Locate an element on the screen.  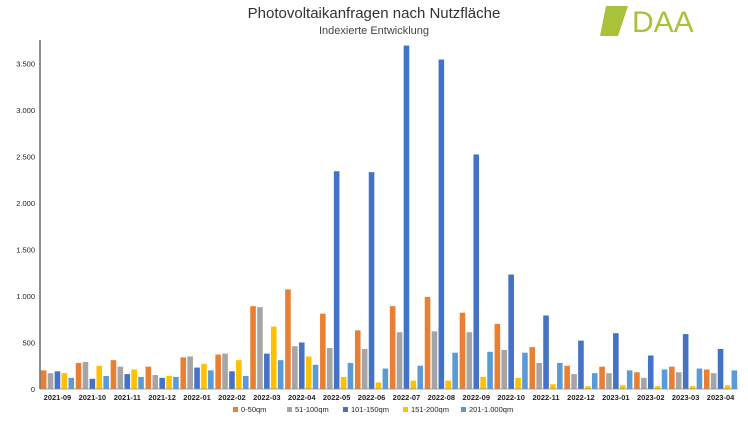
chart-title: Photovoltaikanfragen nach Nutzfläche is located at coordinates (374, 13).